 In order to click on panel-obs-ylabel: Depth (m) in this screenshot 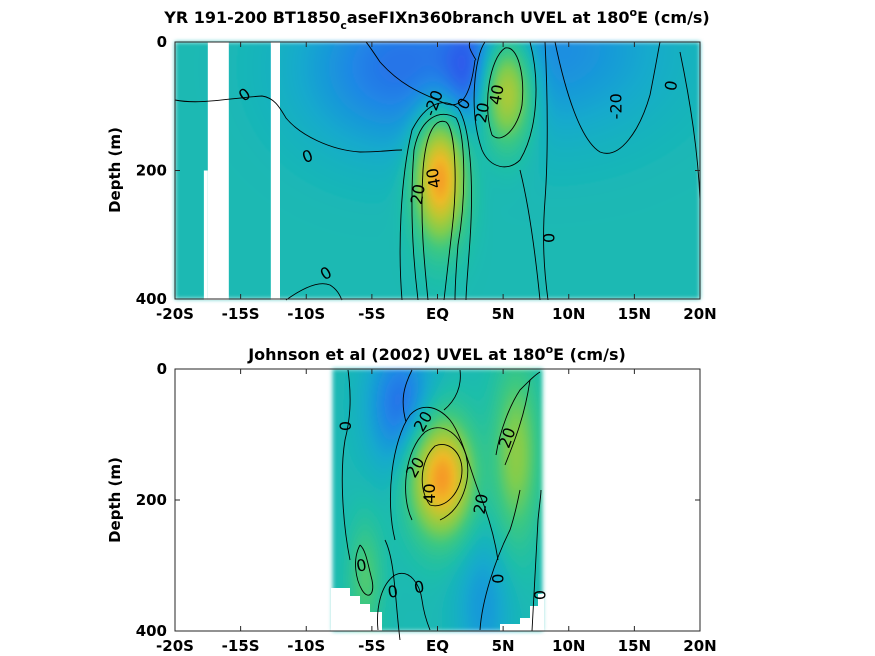, I will do `click(115, 500)`.